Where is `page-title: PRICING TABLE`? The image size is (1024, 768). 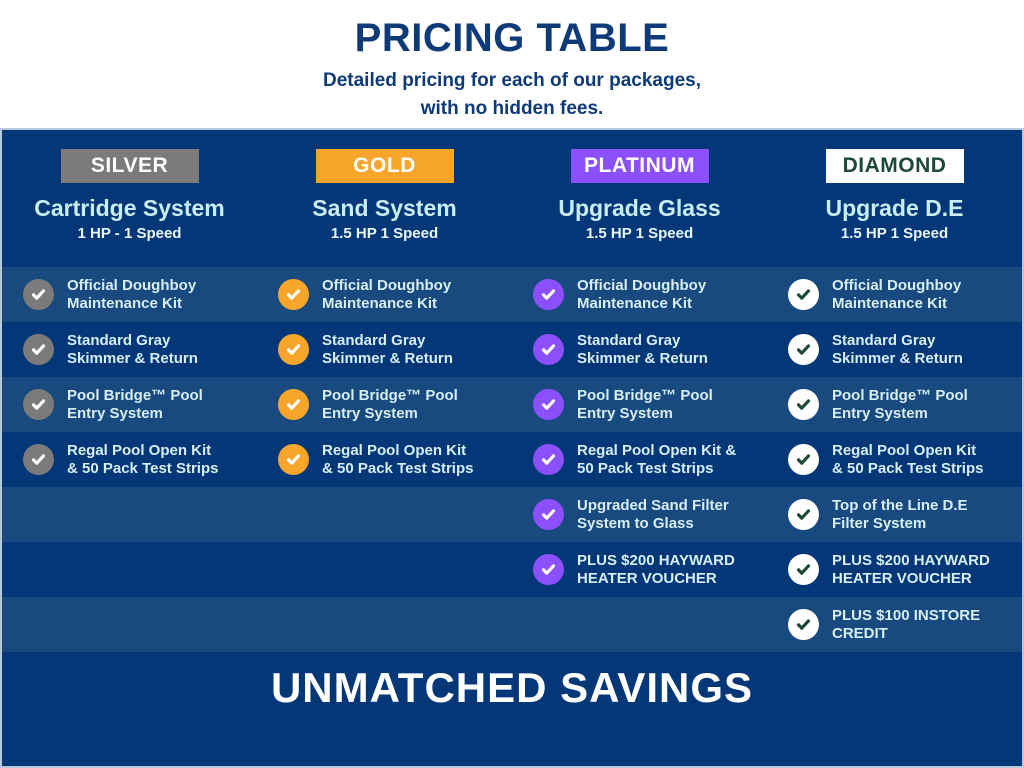 page-title: PRICING TABLE is located at coordinates (512, 38).